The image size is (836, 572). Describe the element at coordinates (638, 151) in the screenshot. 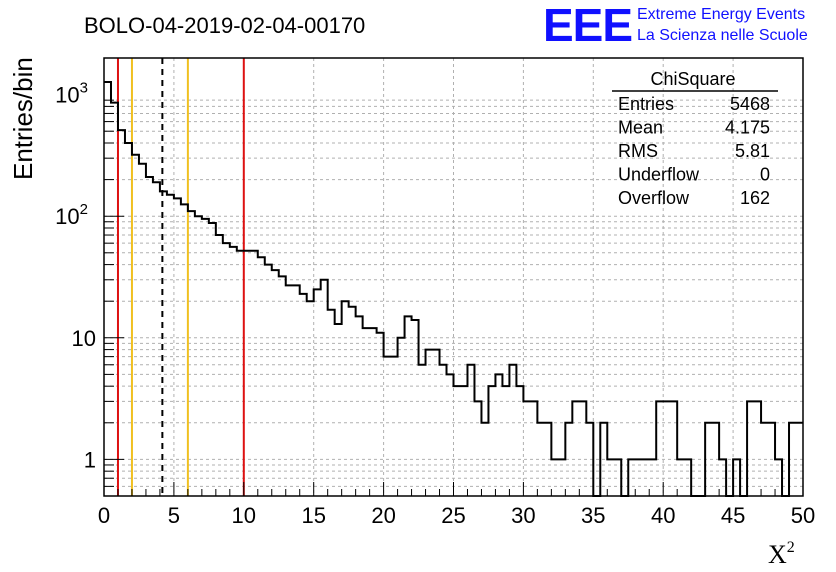

I see `stats-row-label: RMS` at that location.